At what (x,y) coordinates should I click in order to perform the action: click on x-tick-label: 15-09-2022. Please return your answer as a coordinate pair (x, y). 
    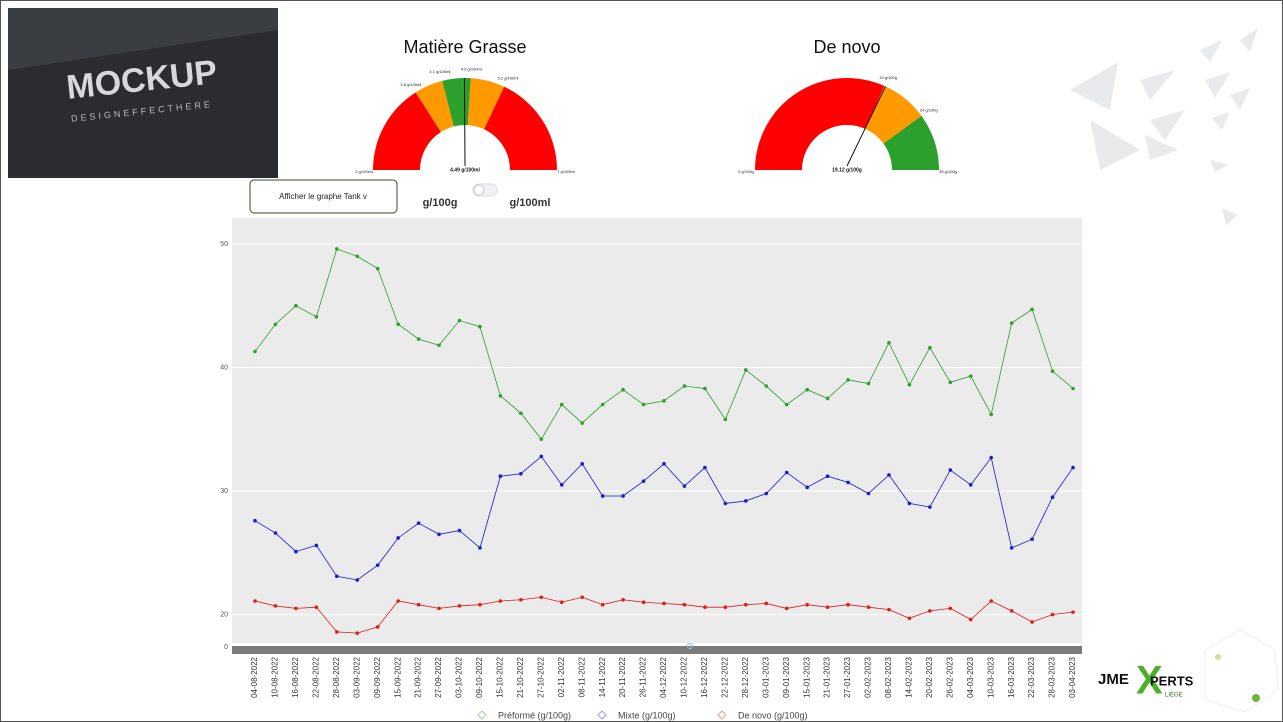
    Looking at the image, I should click on (397, 676).